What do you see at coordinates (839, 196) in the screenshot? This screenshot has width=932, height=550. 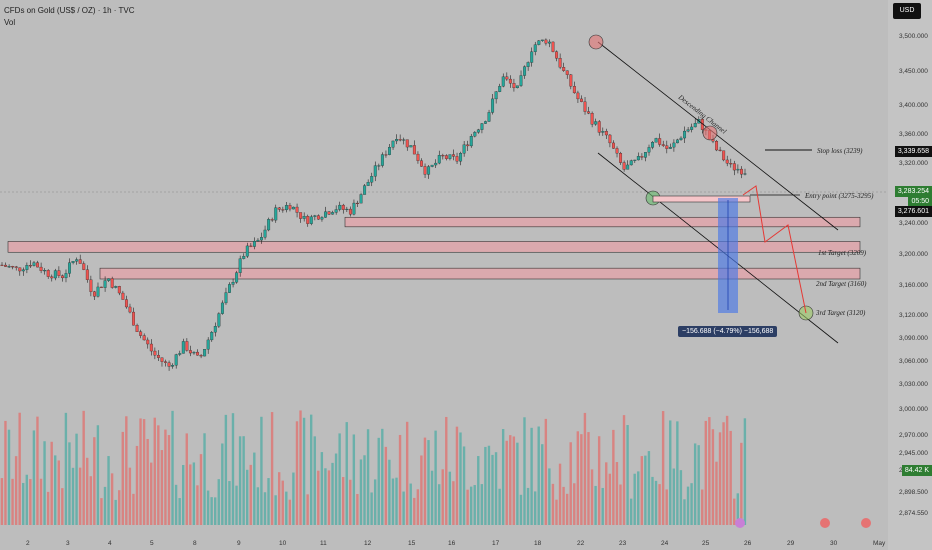 I see `entry-label: Entry point (3275-3295)` at bounding box center [839, 196].